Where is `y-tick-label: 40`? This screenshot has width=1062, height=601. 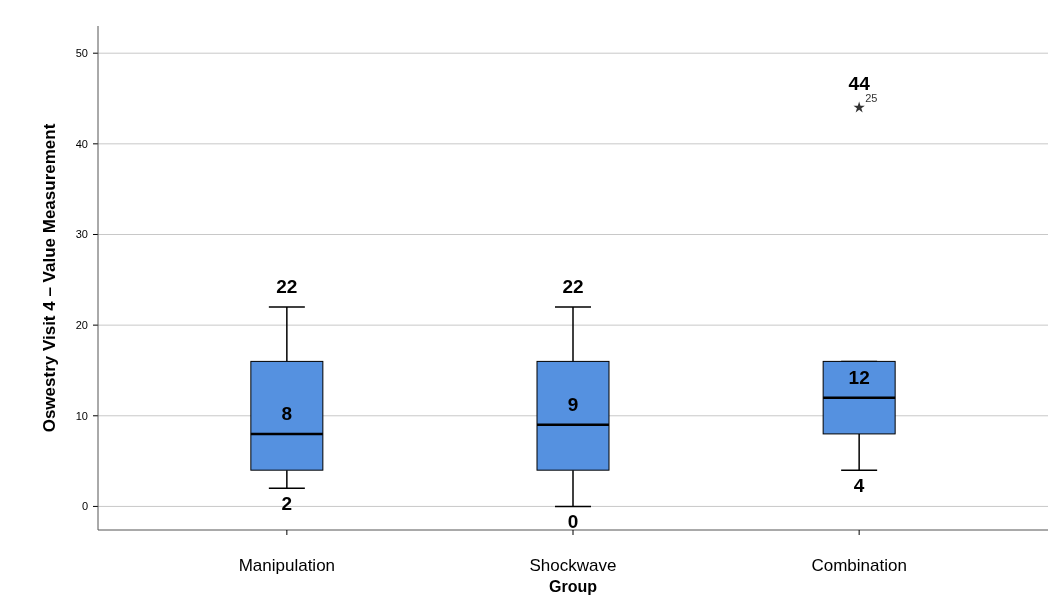 y-tick-label: 40 is located at coordinates (81, 143).